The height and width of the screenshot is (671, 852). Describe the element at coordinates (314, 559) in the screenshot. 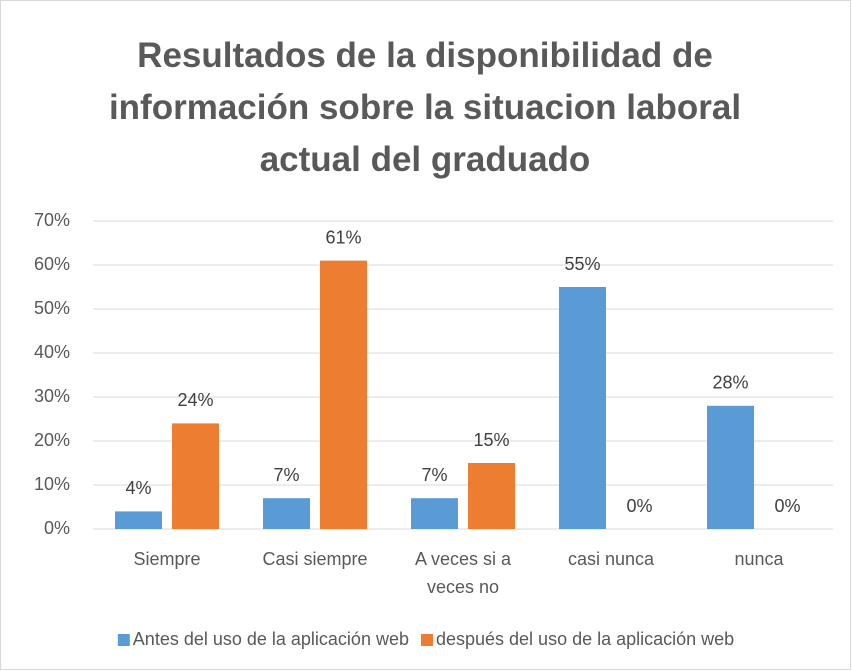

I see `x-tick-label: Casi siempre` at that location.